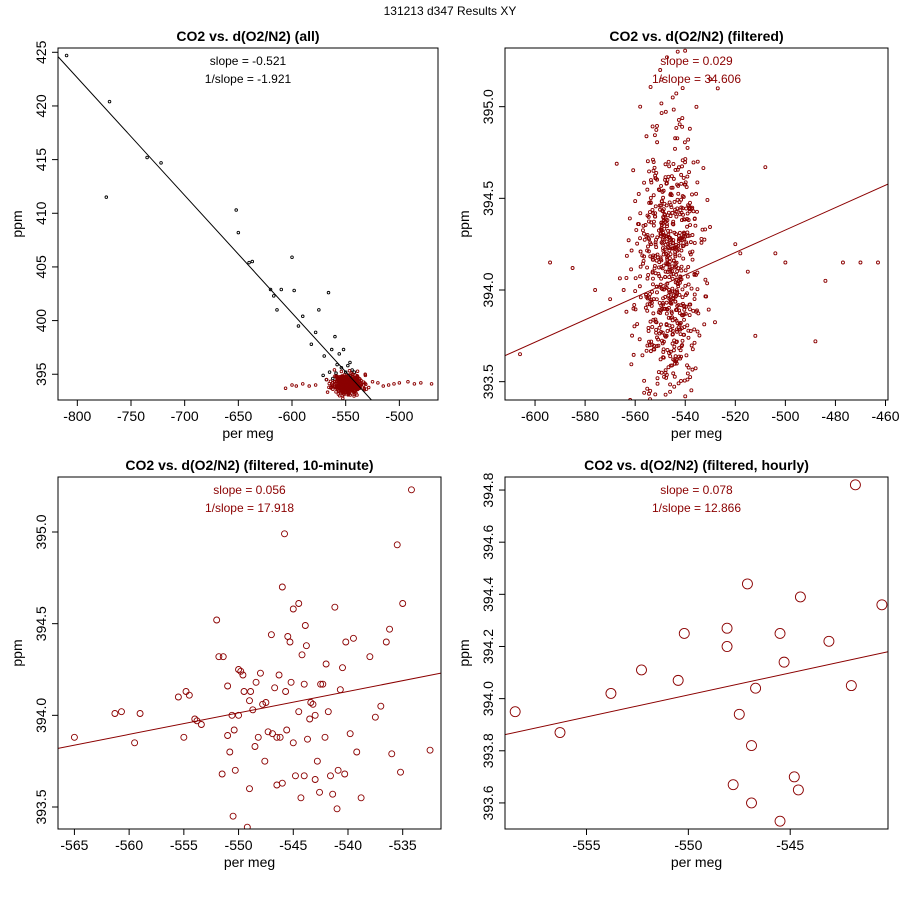  Describe the element at coordinates (238, 416) in the screenshot. I see `x-tick-label: -650` at that location.